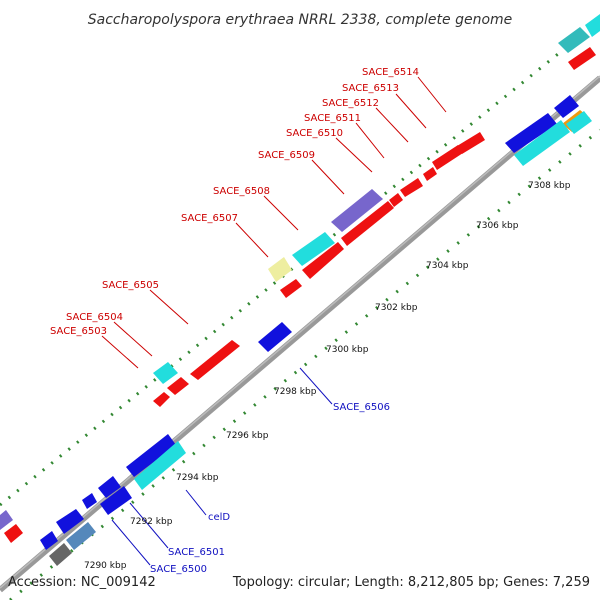 This screenshot has height=600, width=600. What do you see at coordinates (350, 103) in the screenshot?
I see `gene-label: SACE_6512` at bounding box center [350, 103].